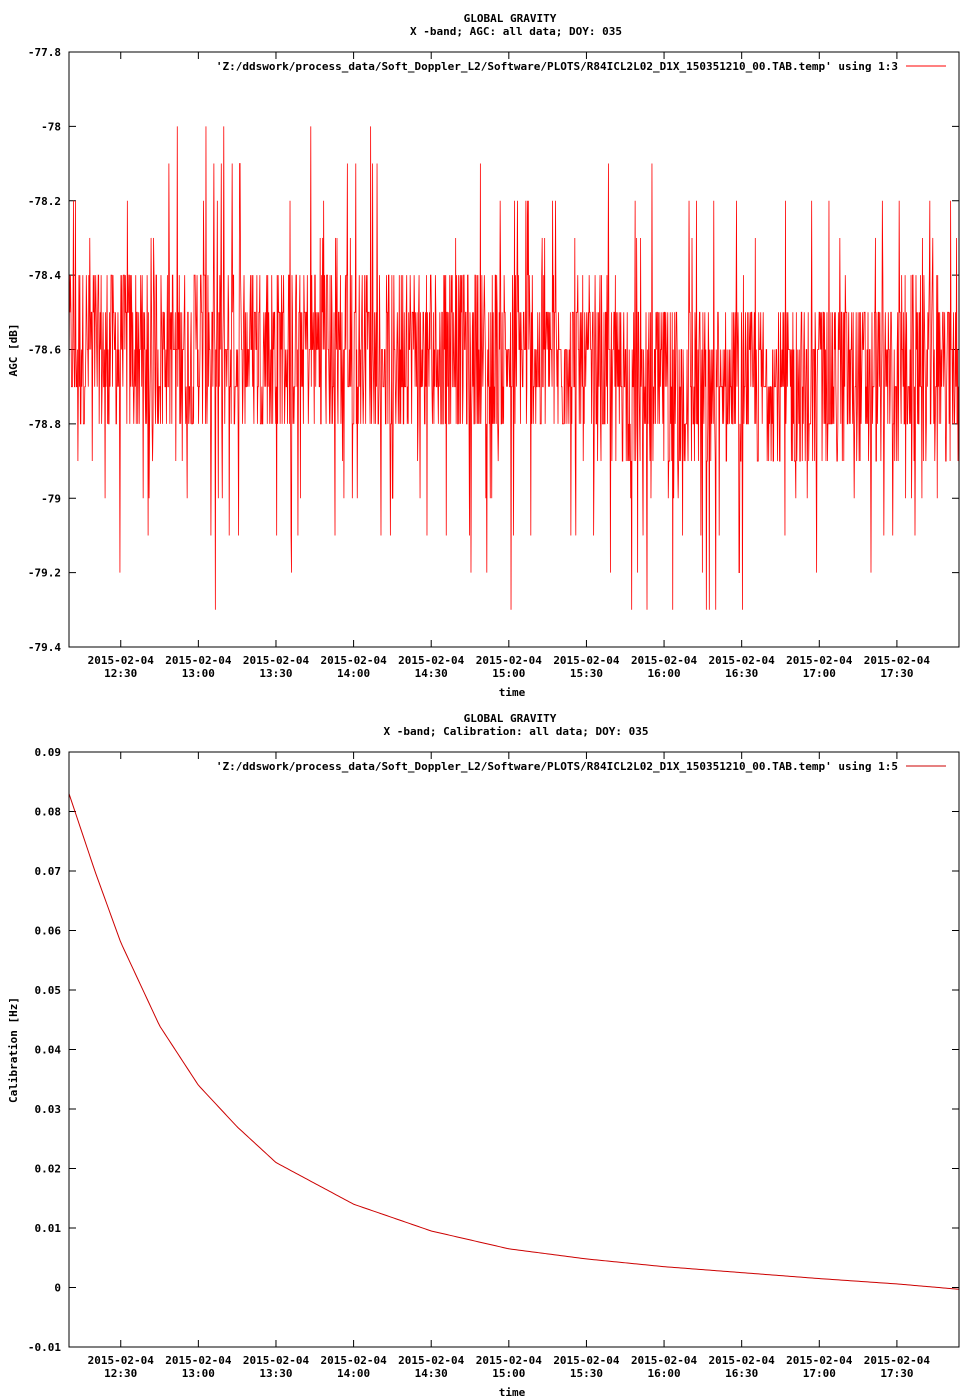 Image resolution: width=980 pixels, height=1400 pixels. Describe the element at coordinates (51, 498) in the screenshot. I see `y-tick-label: -79` at that location.